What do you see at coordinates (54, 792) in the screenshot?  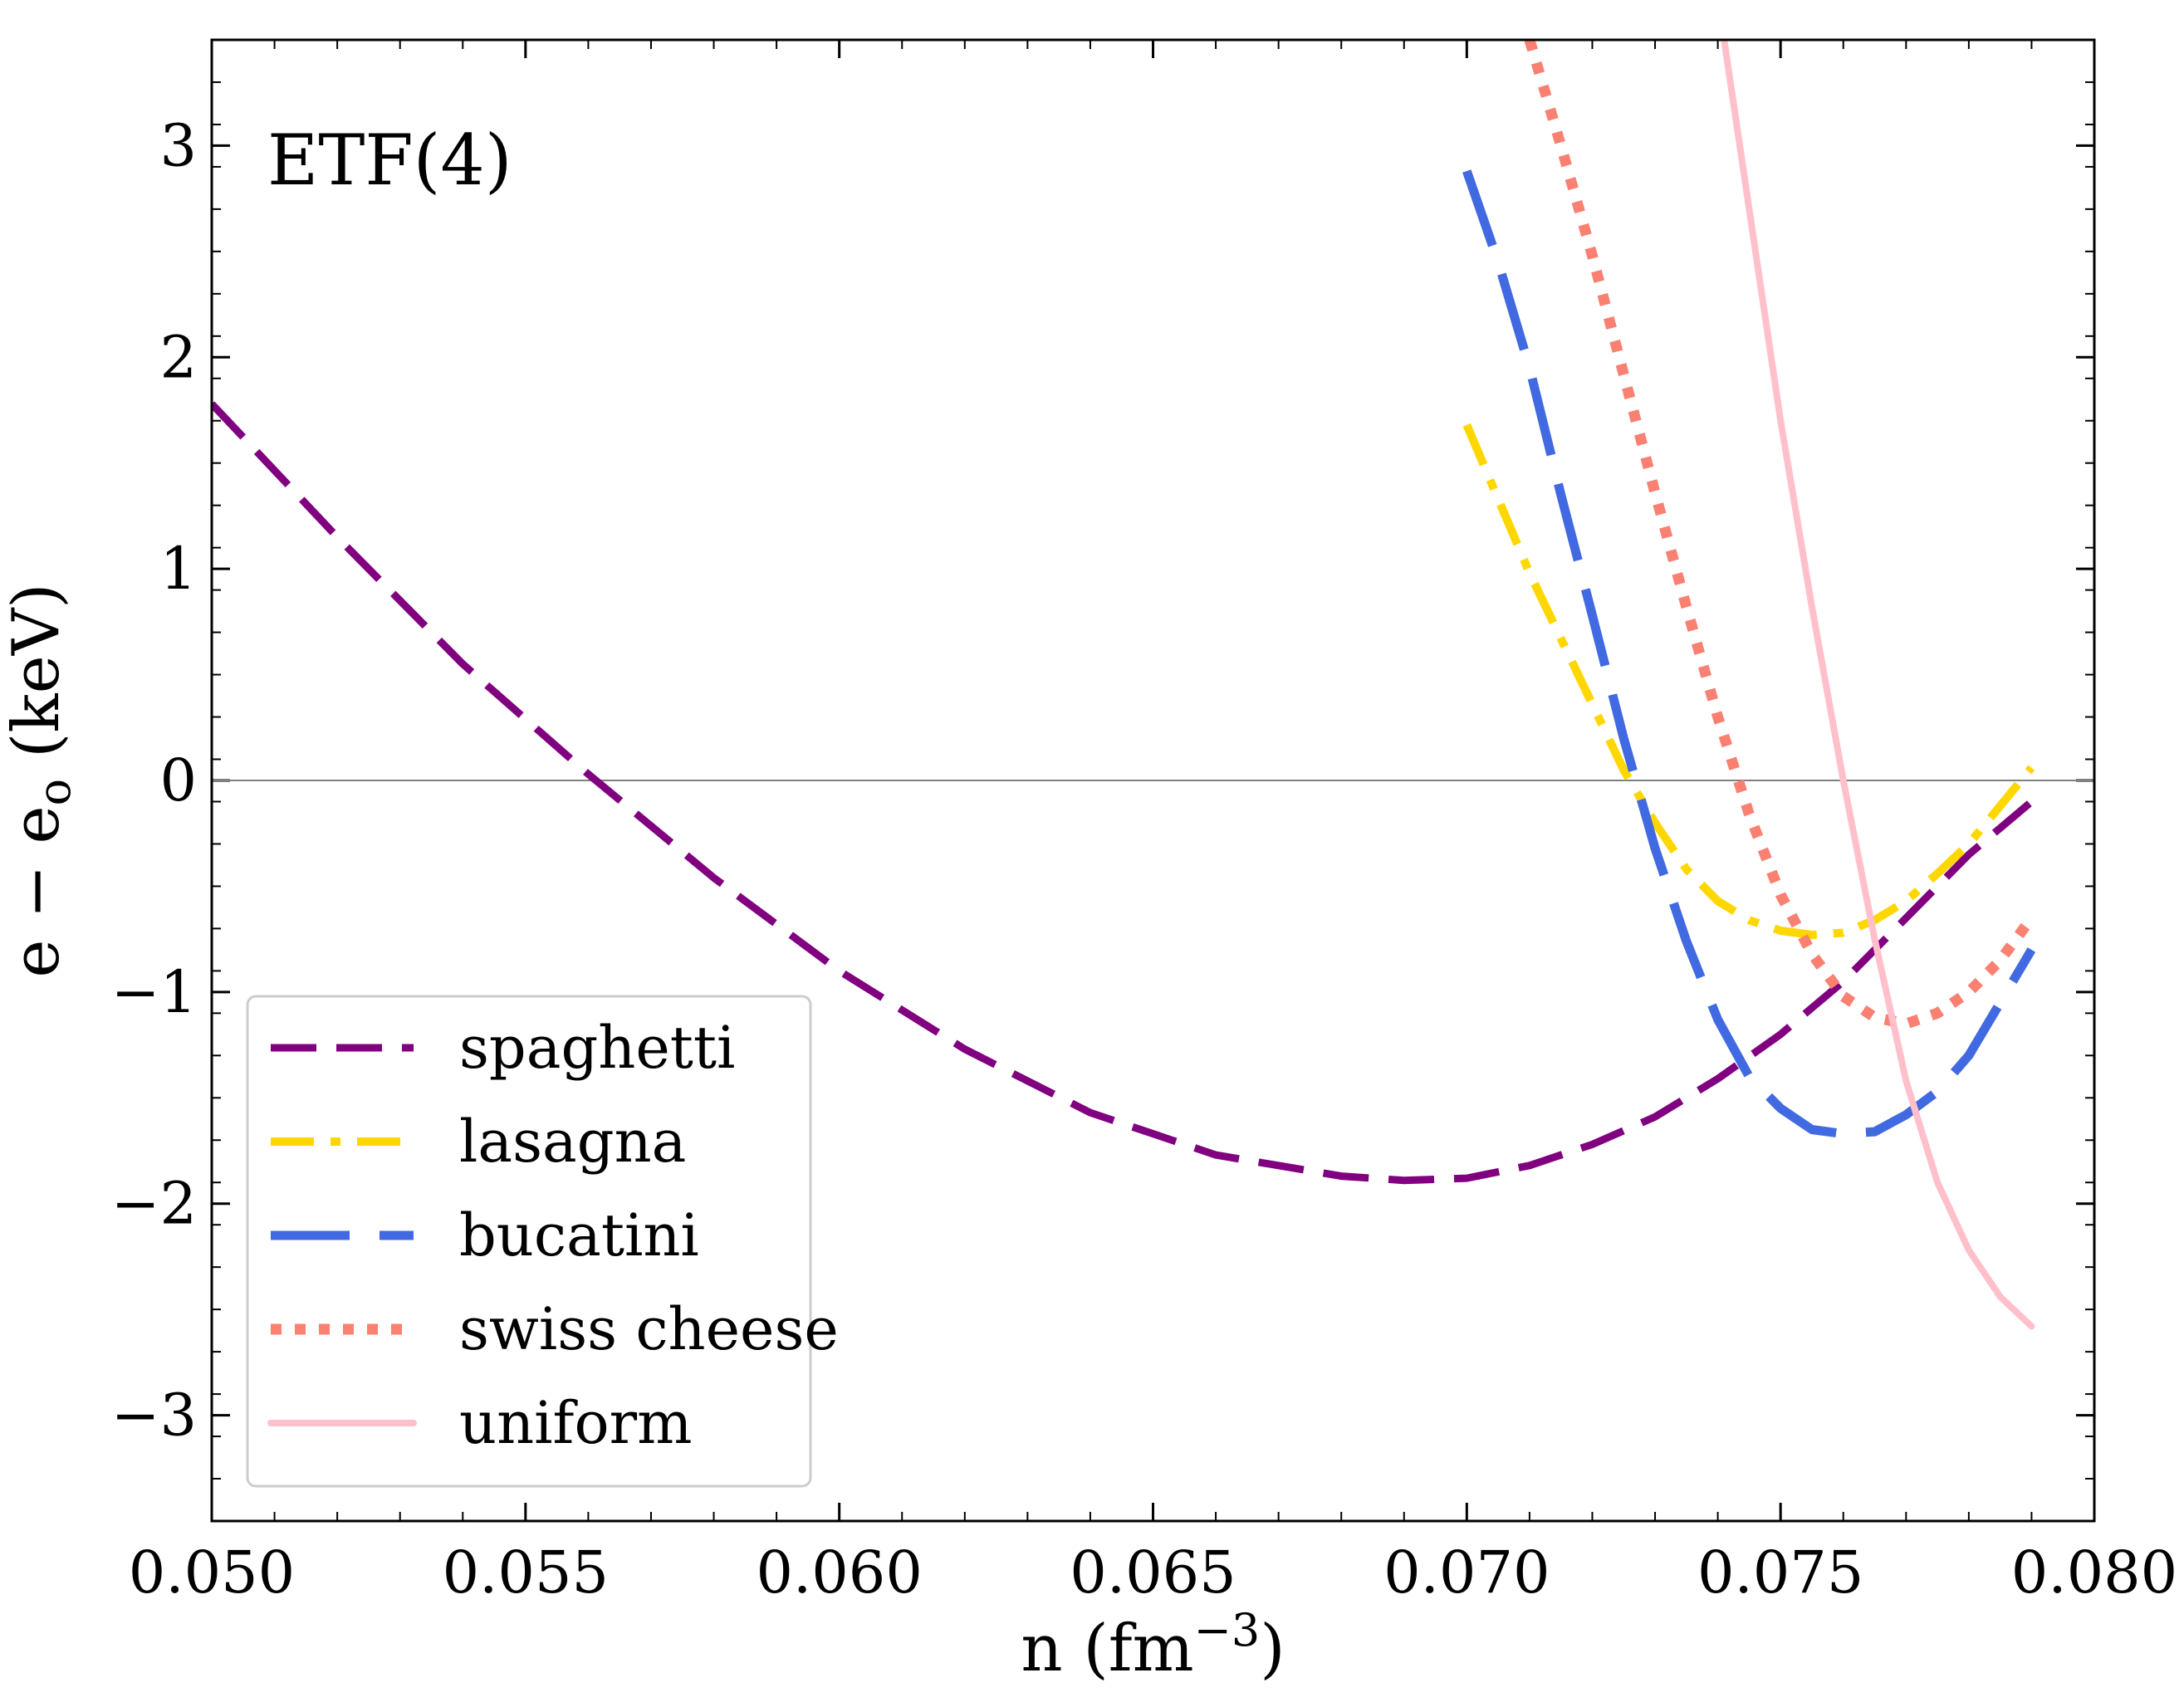 I see `y-axis-label-subscript: o` at bounding box center [54, 792].